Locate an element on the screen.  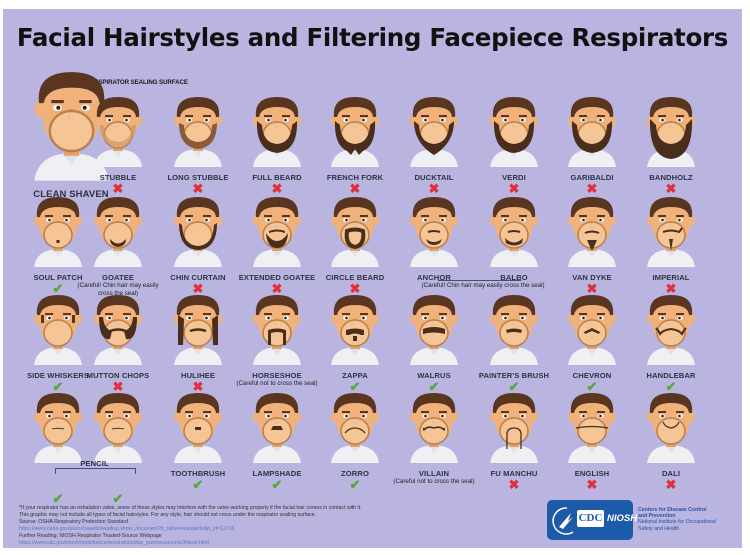
hairstyle-label: PAINTER'S BRUSH is located at coordinates (514, 375).